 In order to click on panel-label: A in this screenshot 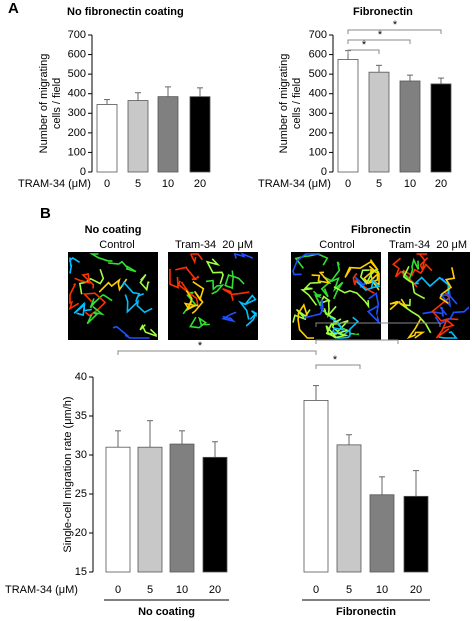, I will do `click(13, 8)`.